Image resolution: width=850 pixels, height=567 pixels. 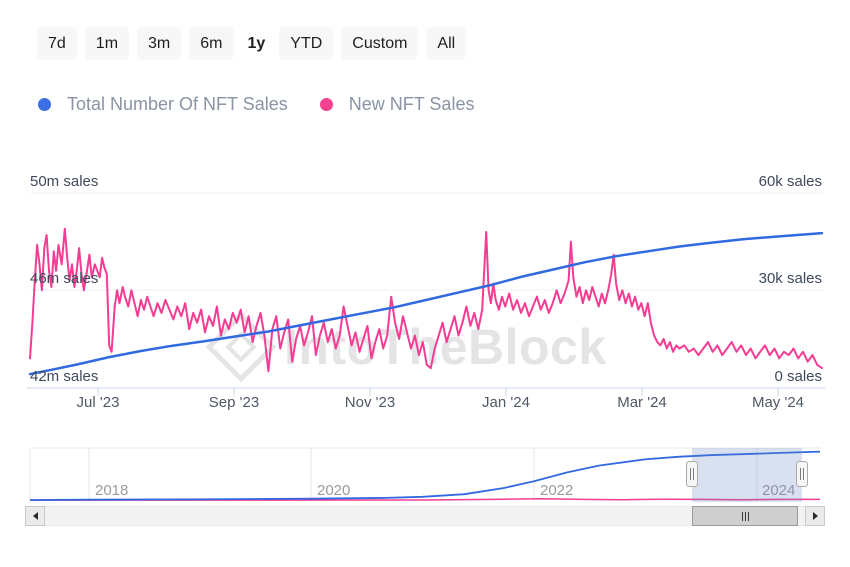 What do you see at coordinates (234, 402) in the screenshot?
I see `x-label-sep23: Sep '23` at bounding box center [234, 402].